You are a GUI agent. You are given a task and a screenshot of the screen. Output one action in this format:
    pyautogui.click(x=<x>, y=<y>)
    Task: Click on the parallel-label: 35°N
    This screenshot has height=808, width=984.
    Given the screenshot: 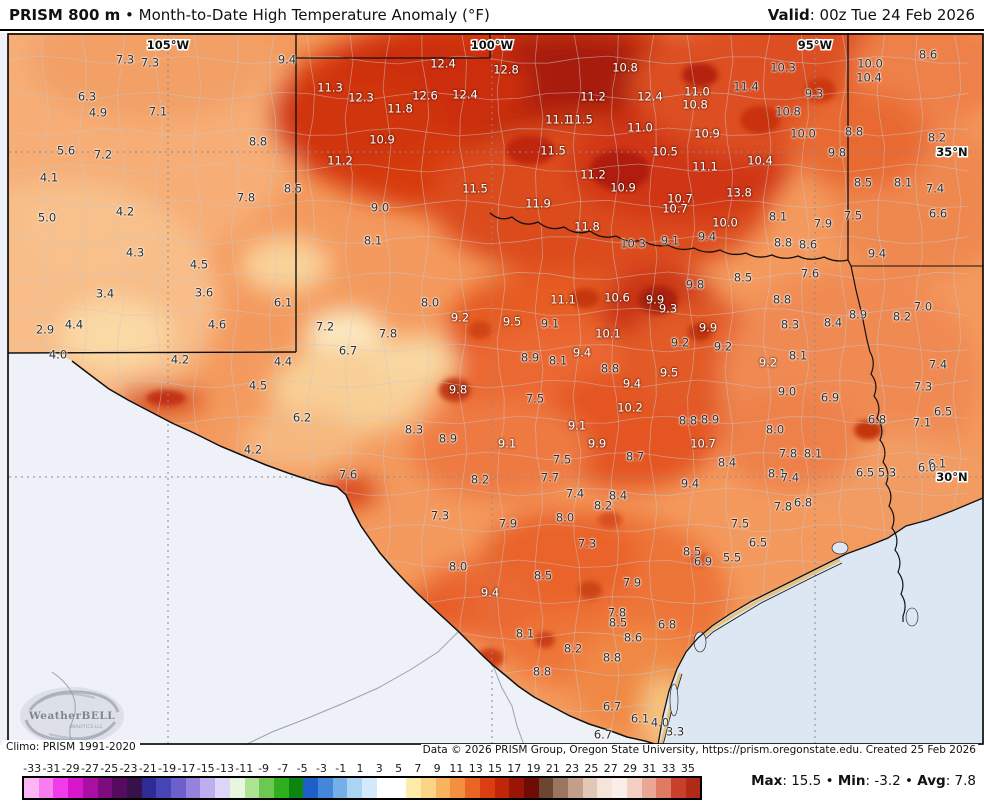 What is the action you would take?
    pyautogui.click(x=951, y=152)
    